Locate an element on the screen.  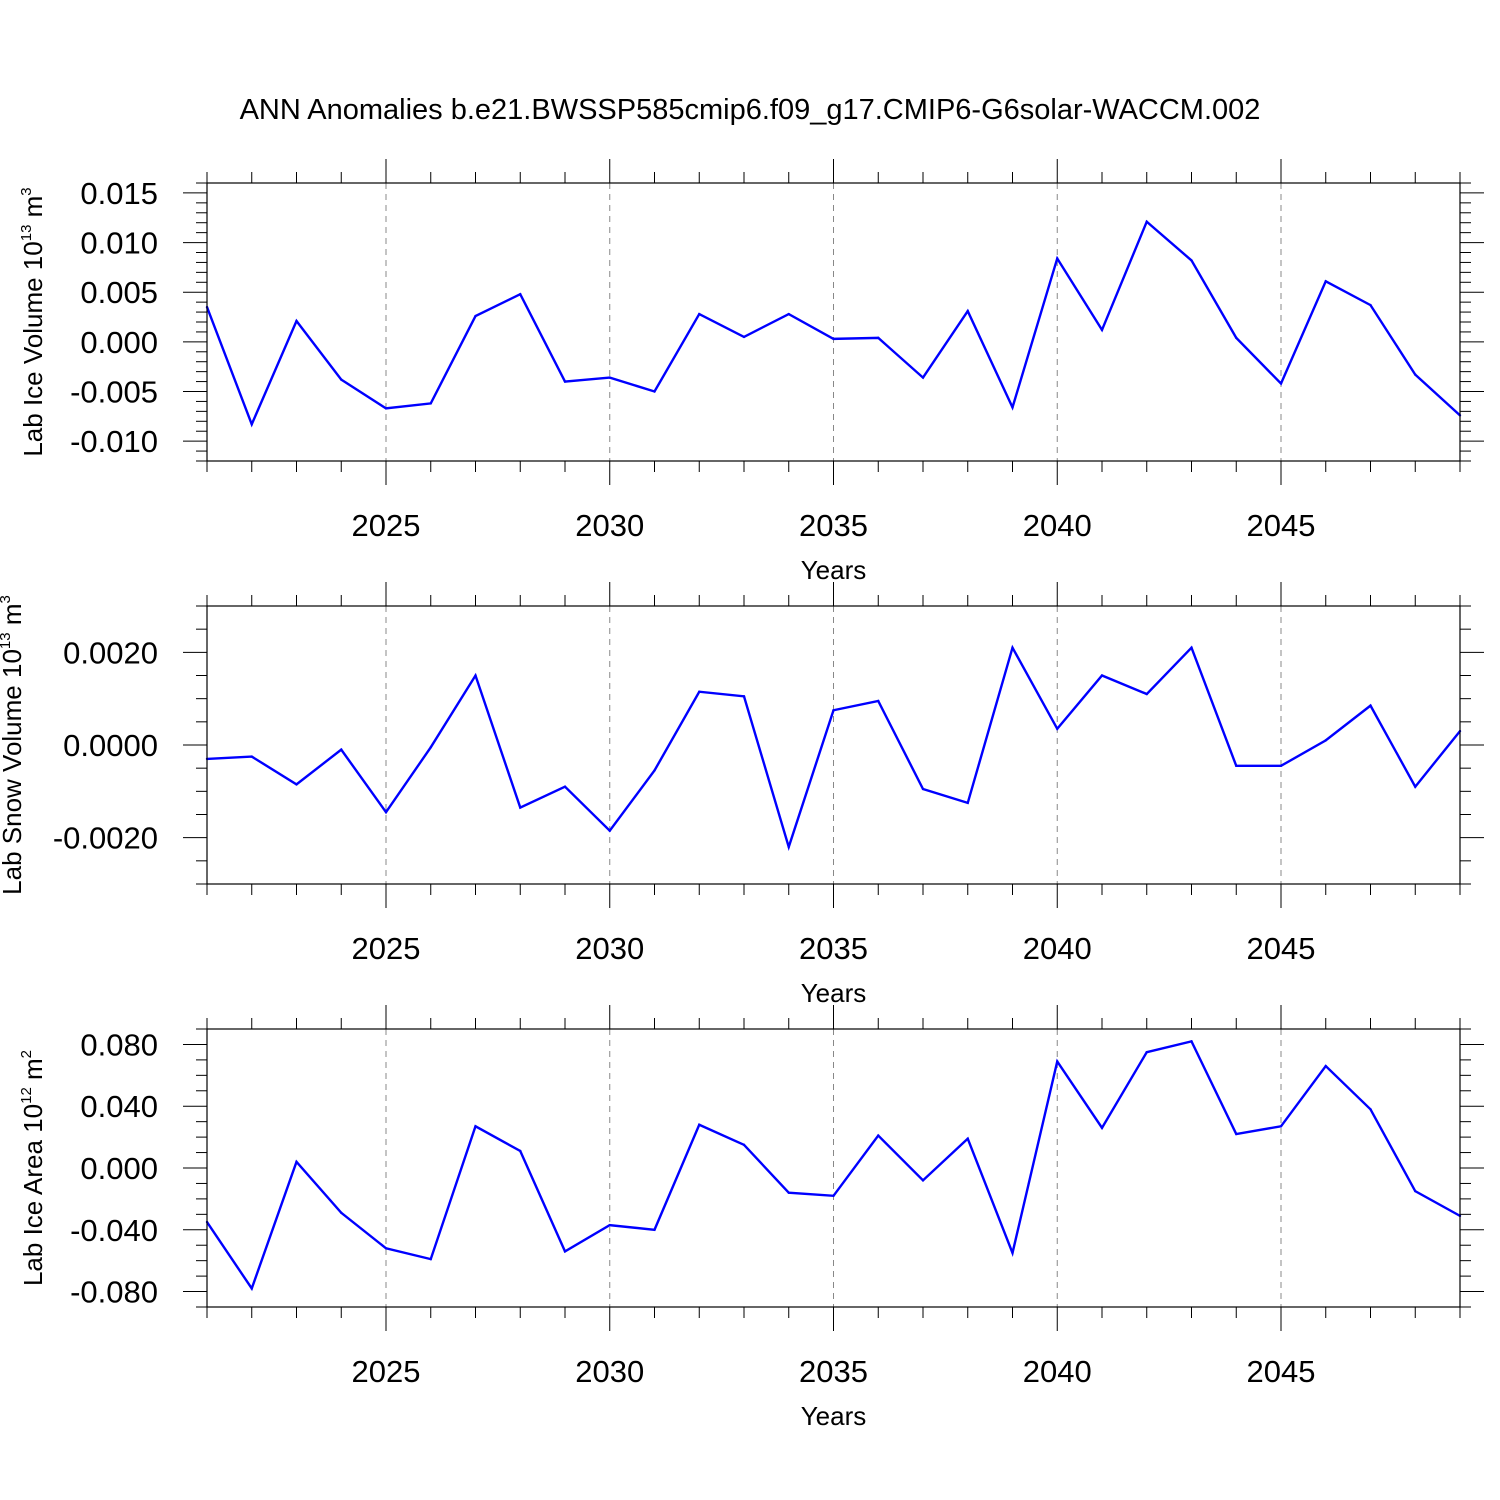
y-tick-label: -0.040 is located at coordinates (114, 1230).